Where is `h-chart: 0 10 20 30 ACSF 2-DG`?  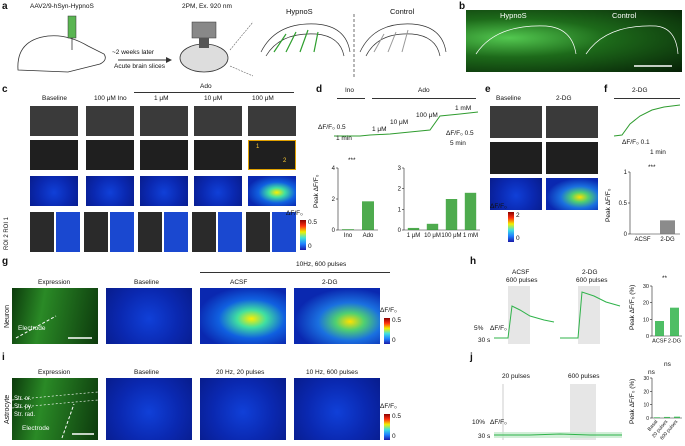
h-chart: 0 10 20 30 ACSF 2-DG is located at coordinates (662, 314).